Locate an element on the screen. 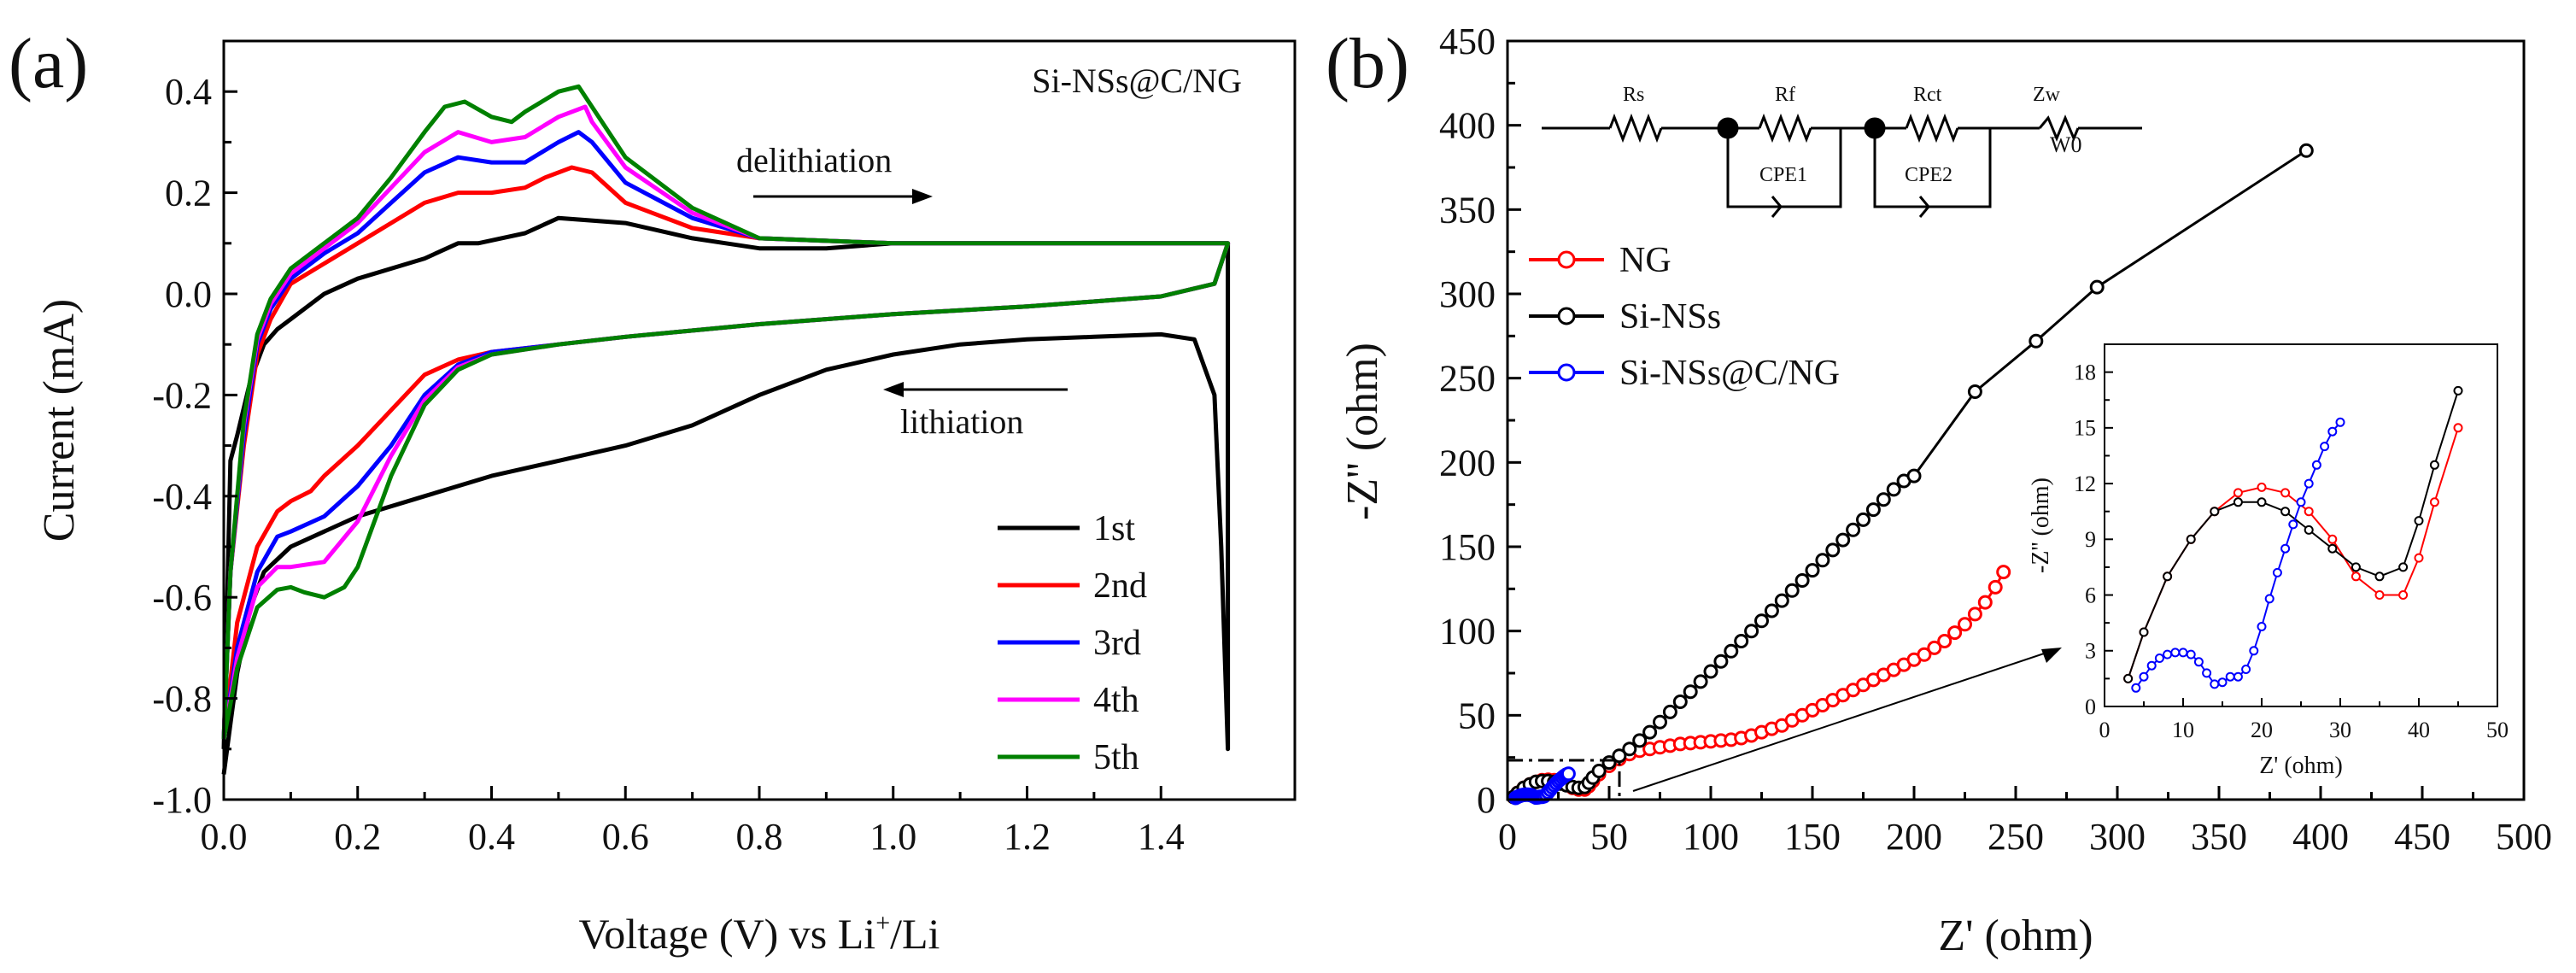 The image size is (2576, 973). x-tick-label: 150 is located at coordinates (1812, 837).